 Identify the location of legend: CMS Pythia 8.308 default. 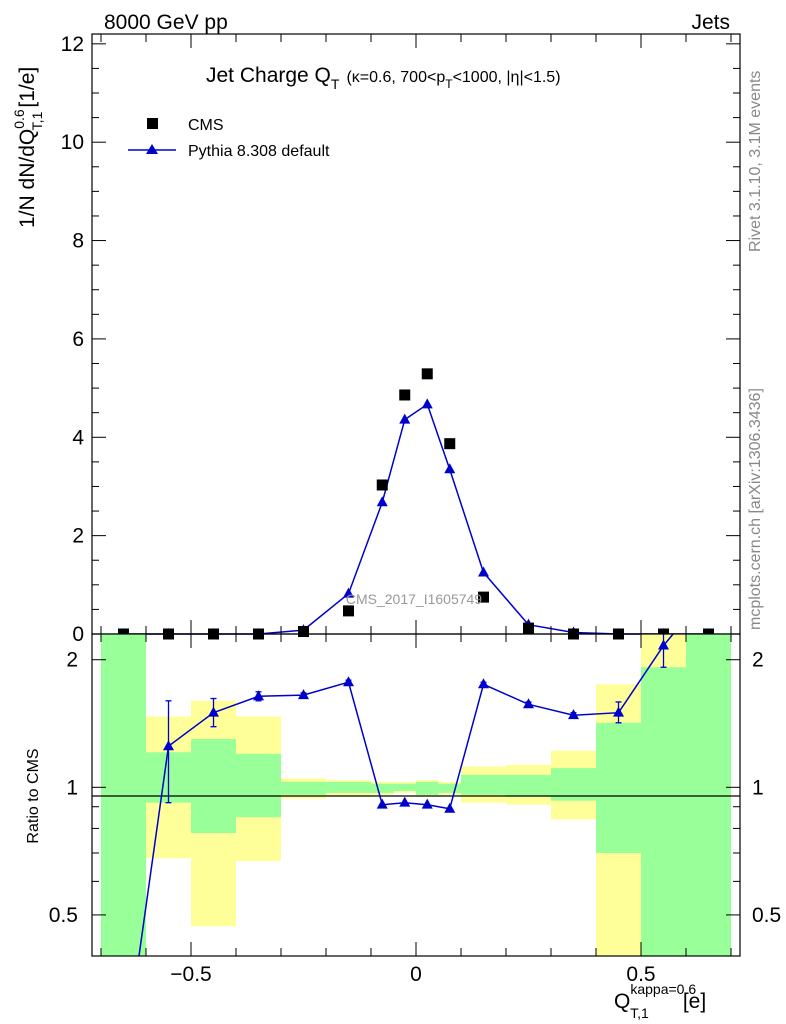
(229, 138).